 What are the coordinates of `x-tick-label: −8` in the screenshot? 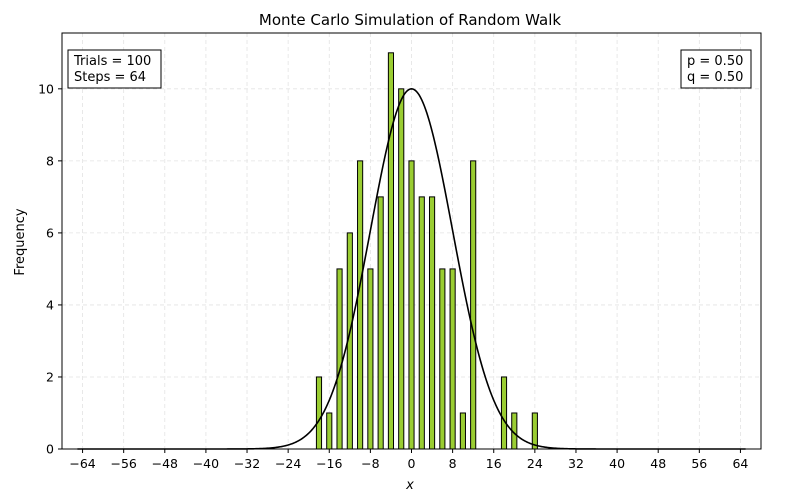 It's located at (370, 463).